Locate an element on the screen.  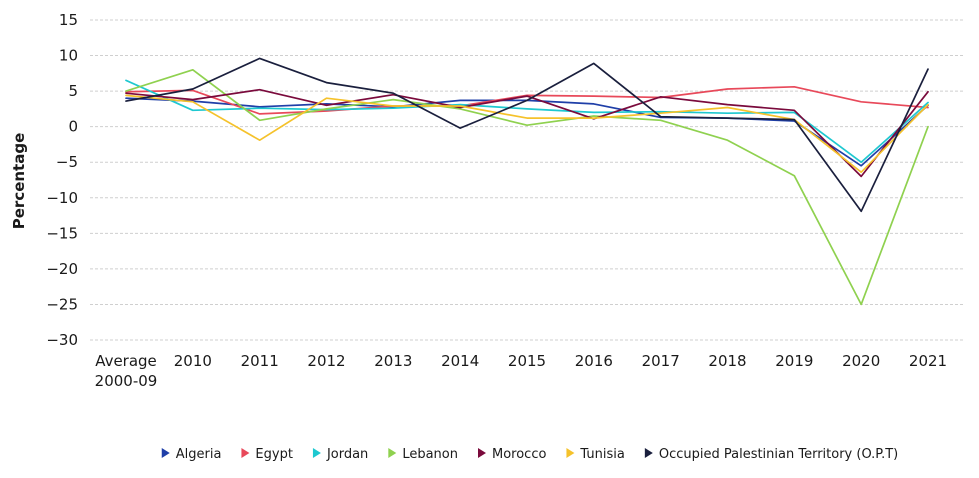
legend-label: Algeria is located at coordinates (199, 454).